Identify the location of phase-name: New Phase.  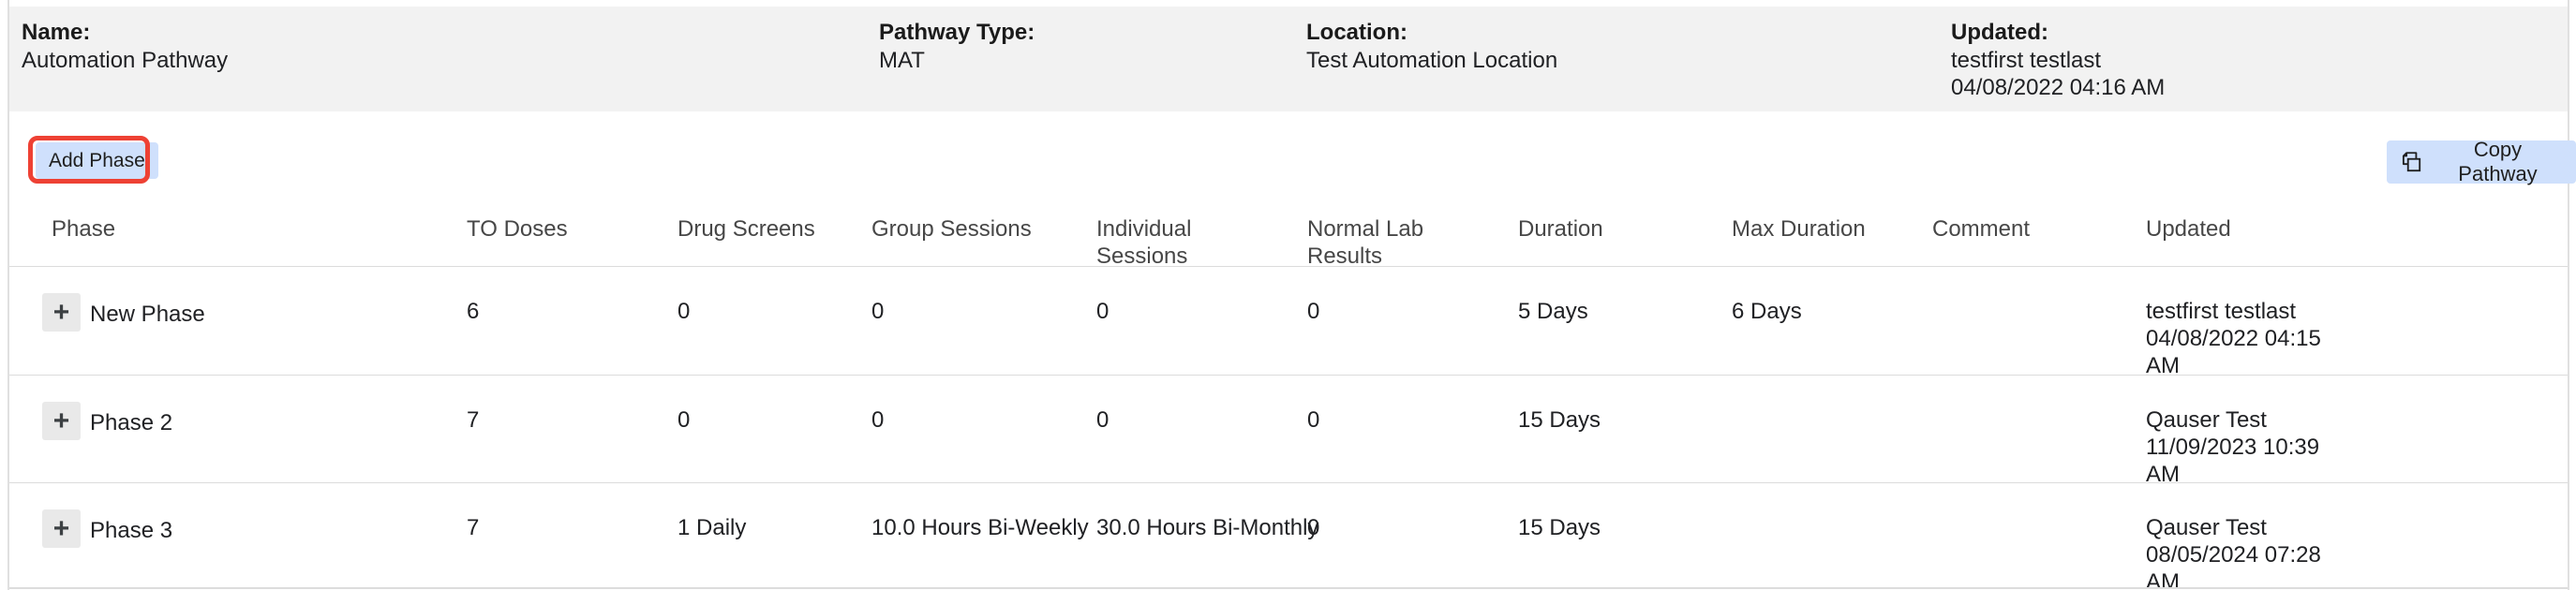
(147, 314).